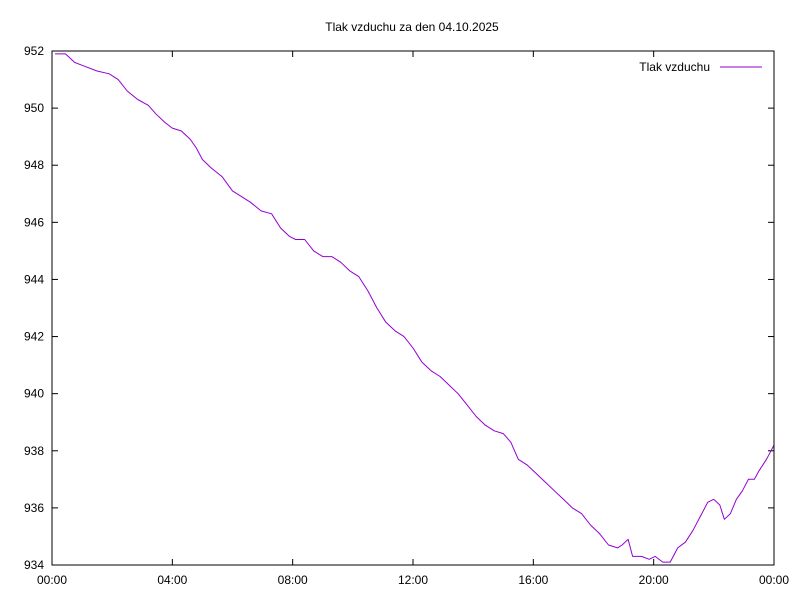 The image size is (800, 600). Describe the element at coordinates (34, 337) in the screenshot. I see `y-tick-label: 942` at that location.